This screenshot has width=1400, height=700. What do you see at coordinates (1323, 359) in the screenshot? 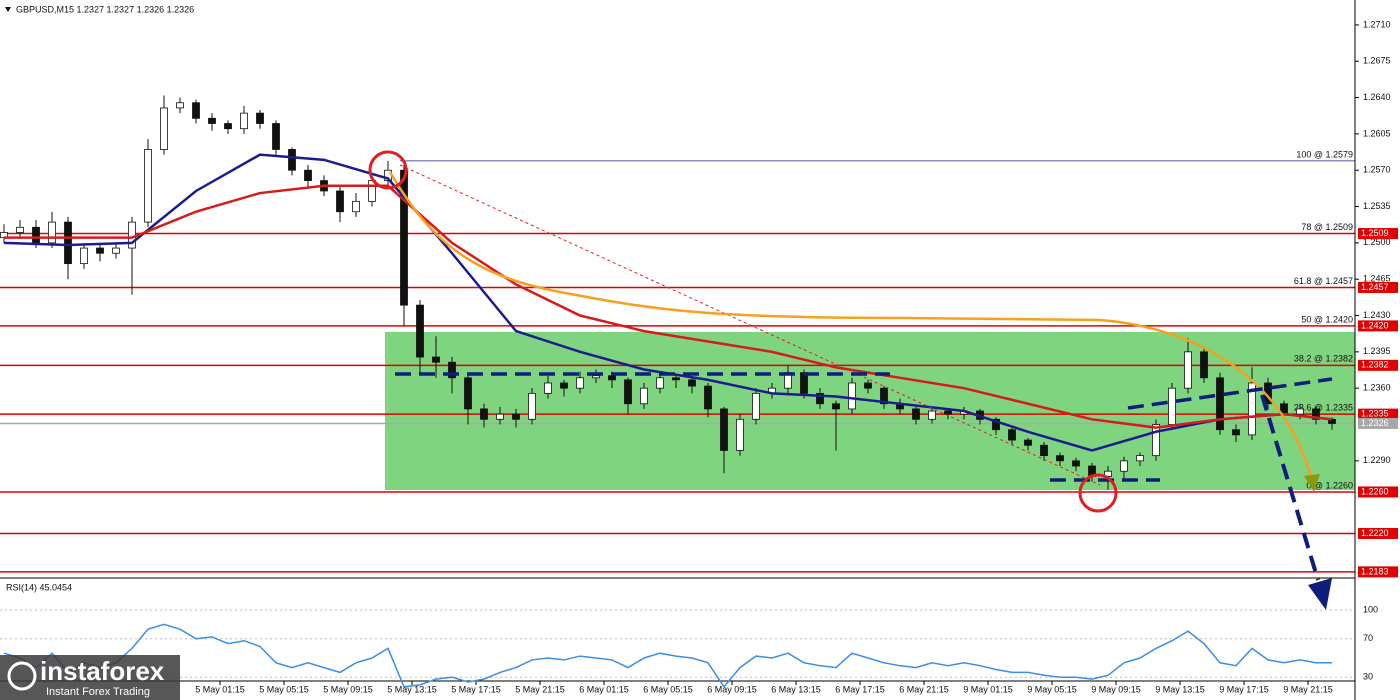
I see `fib-label: 38.2 @ 1.2382` at bounding box center [1323, 359].